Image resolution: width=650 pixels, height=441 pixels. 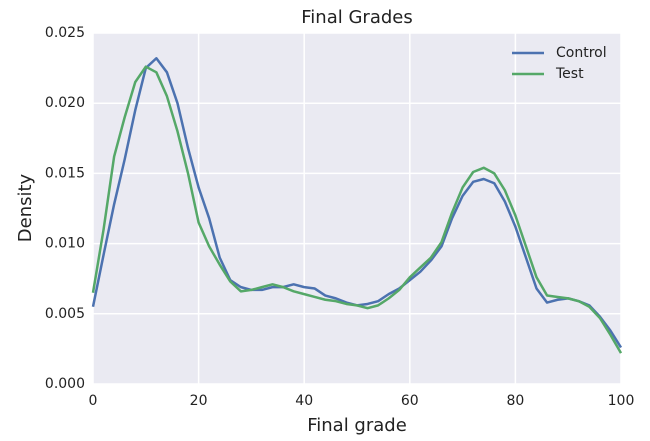 I want to click on x-tick-label: 0, so click(x=93, y=401).